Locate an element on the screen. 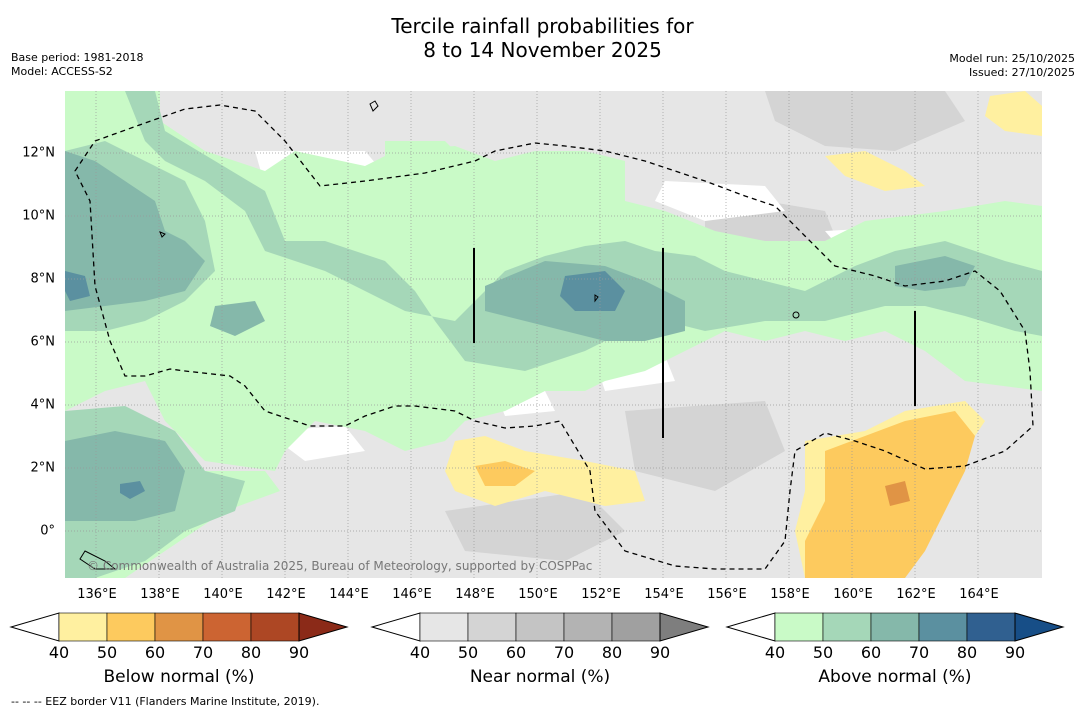 This screenshot has height=713, width=1085. above-normal-60b is located at coordinates (125, 476).